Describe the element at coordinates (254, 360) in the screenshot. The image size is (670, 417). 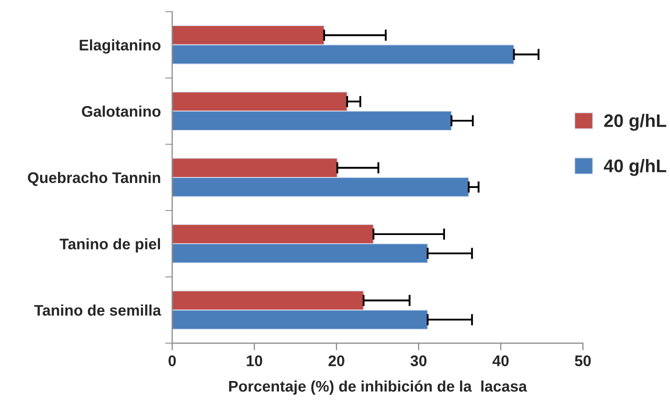
I see `x-tick-label: 10` at that location.